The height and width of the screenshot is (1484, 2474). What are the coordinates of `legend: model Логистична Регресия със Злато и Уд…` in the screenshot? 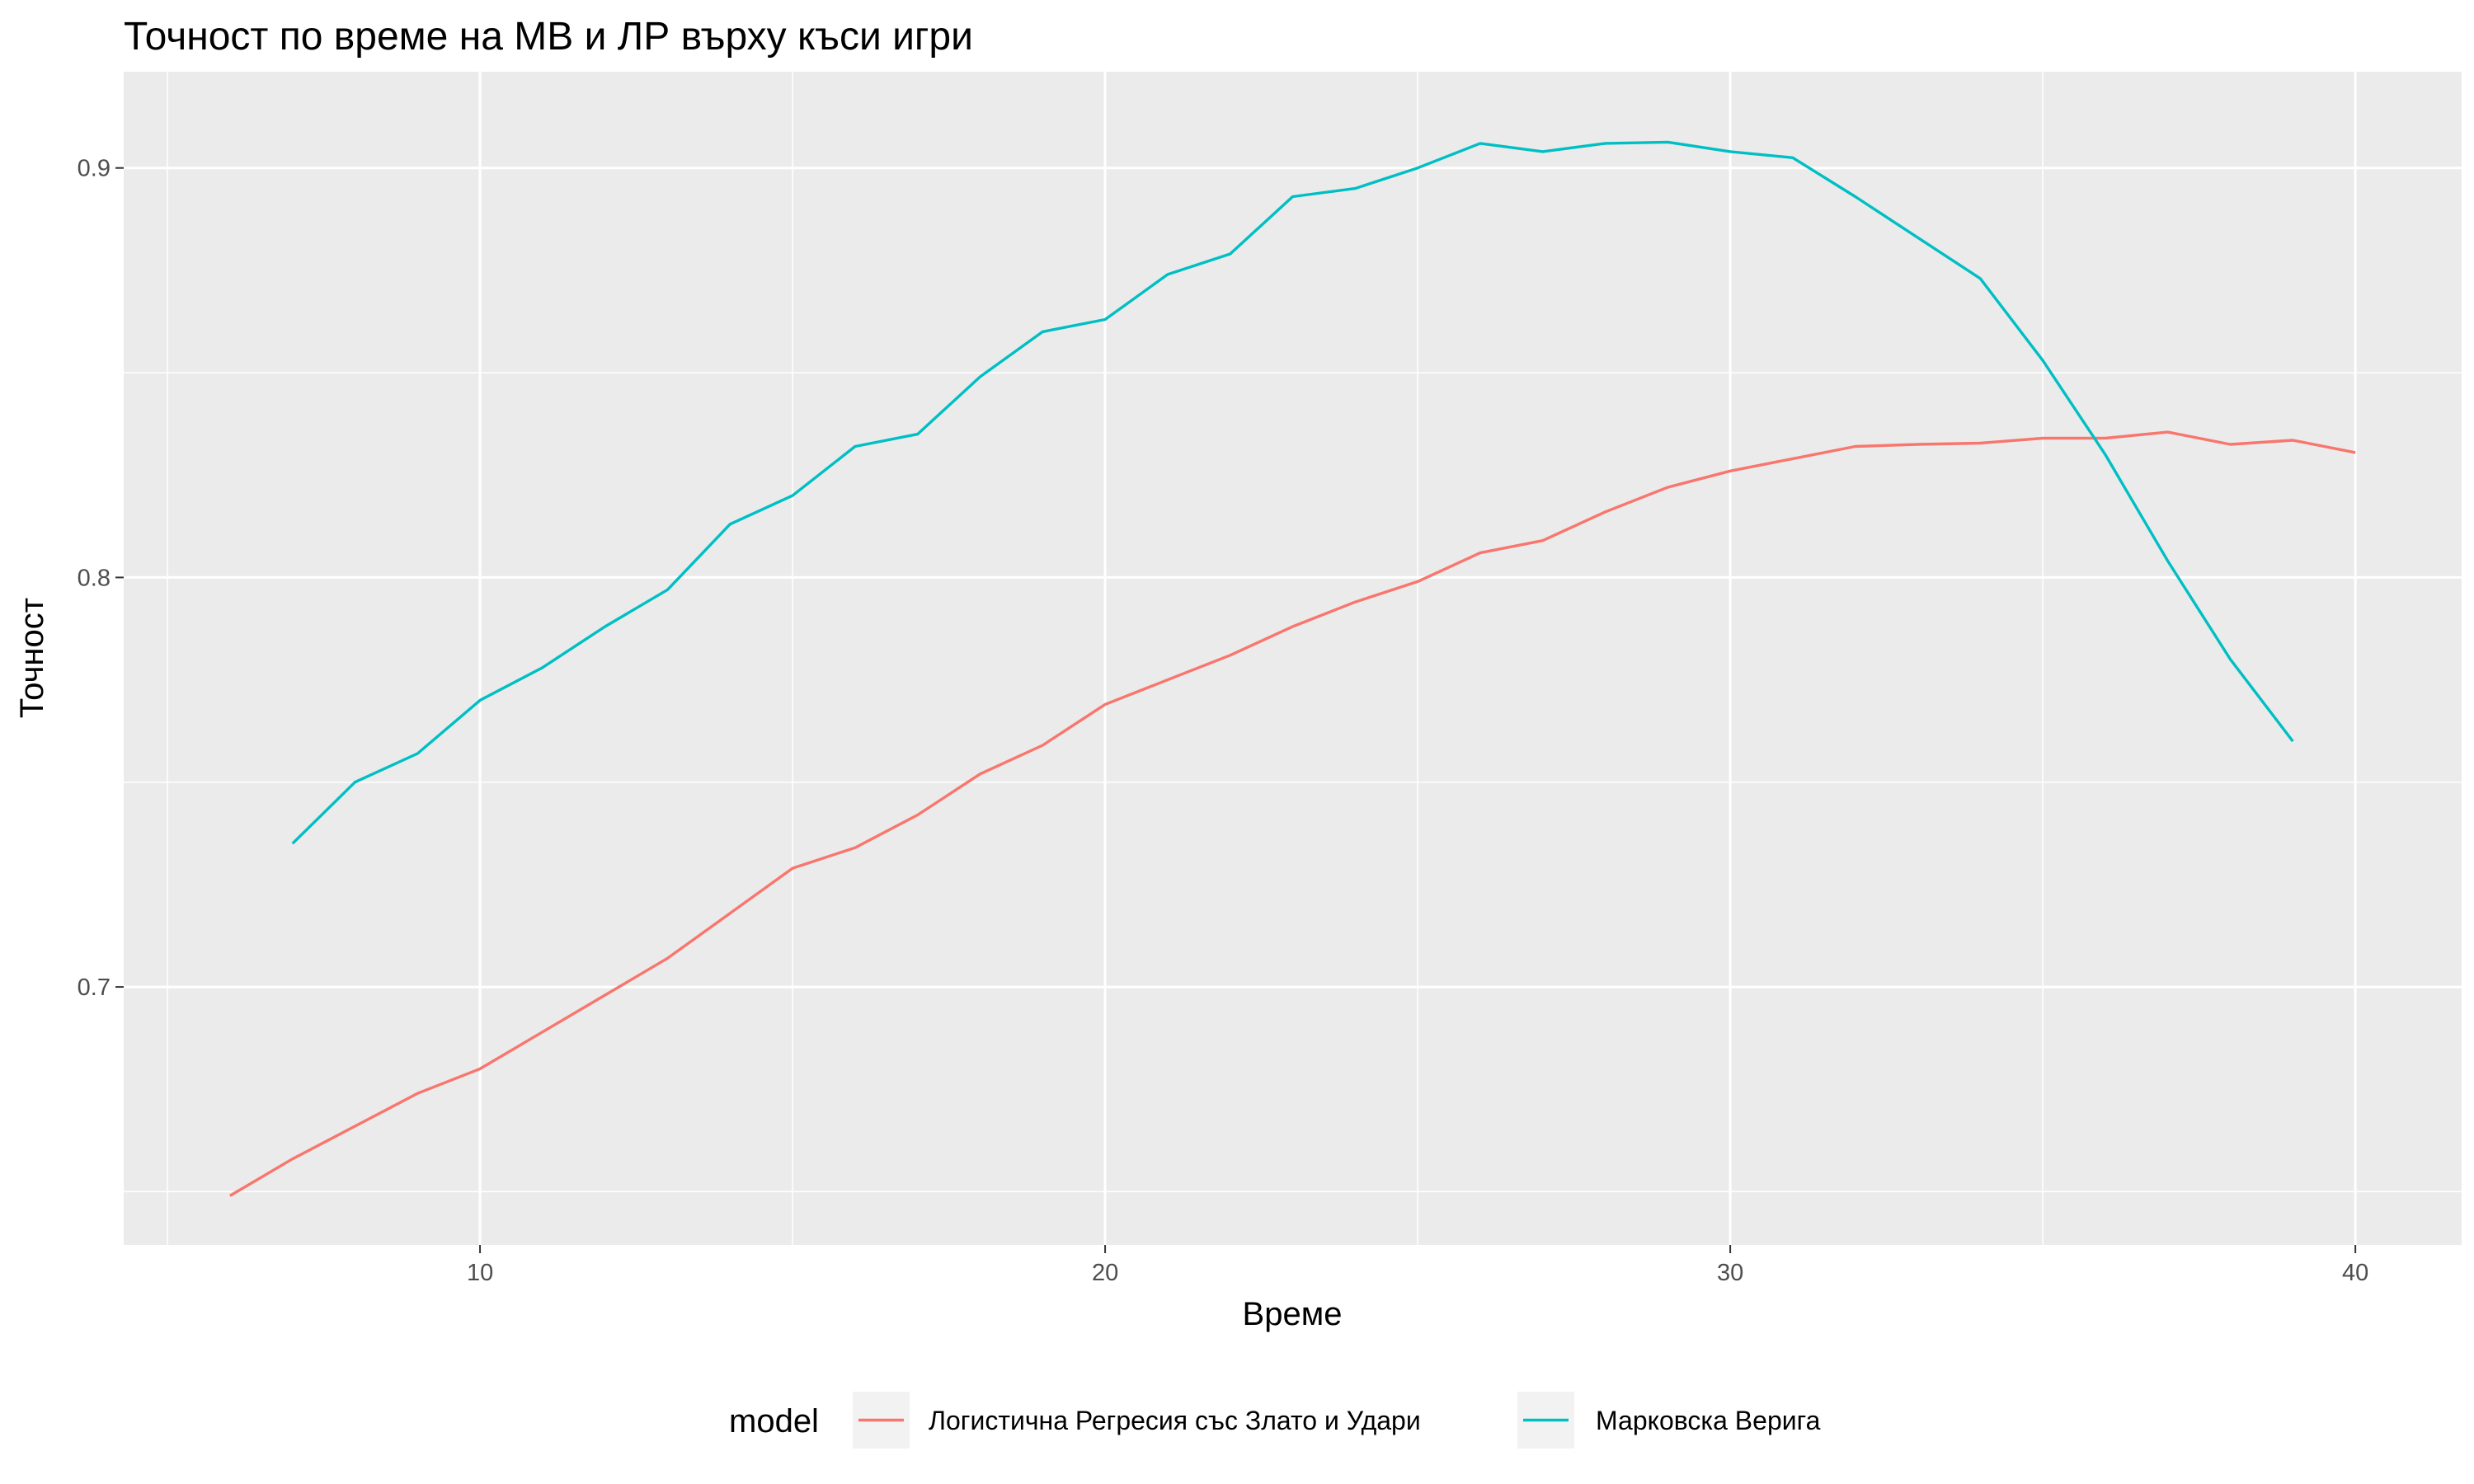 It's located at (1275, 1420).